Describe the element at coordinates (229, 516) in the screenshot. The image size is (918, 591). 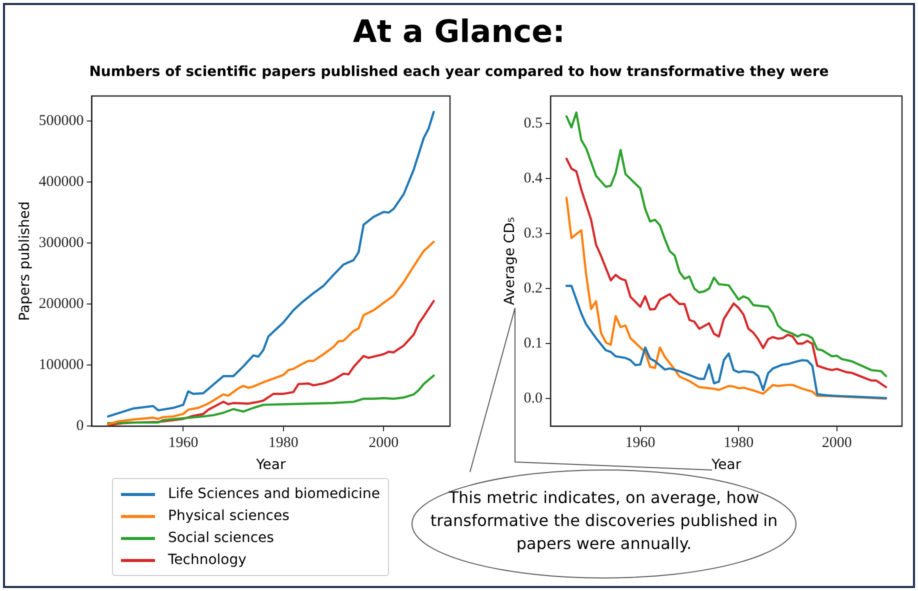
I see `legend-label: Physical sciences` at that location.